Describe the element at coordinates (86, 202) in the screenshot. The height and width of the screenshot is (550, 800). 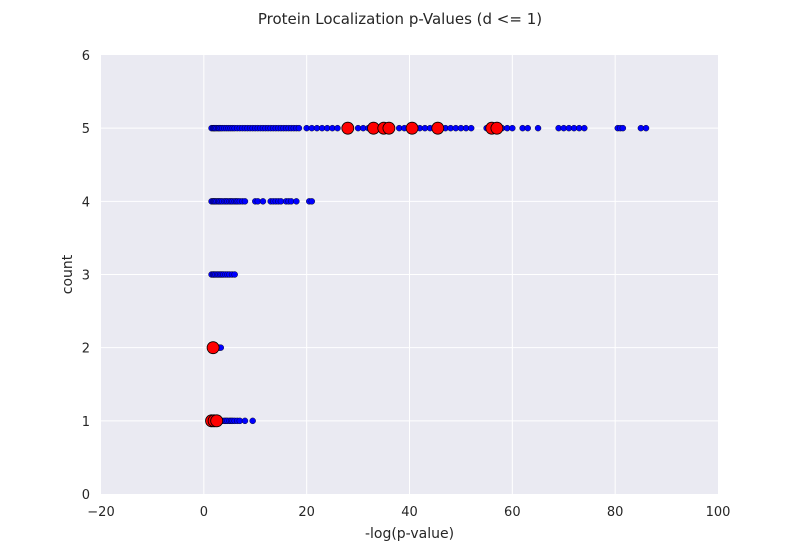
I see `y-tick-label: 4` at that location.